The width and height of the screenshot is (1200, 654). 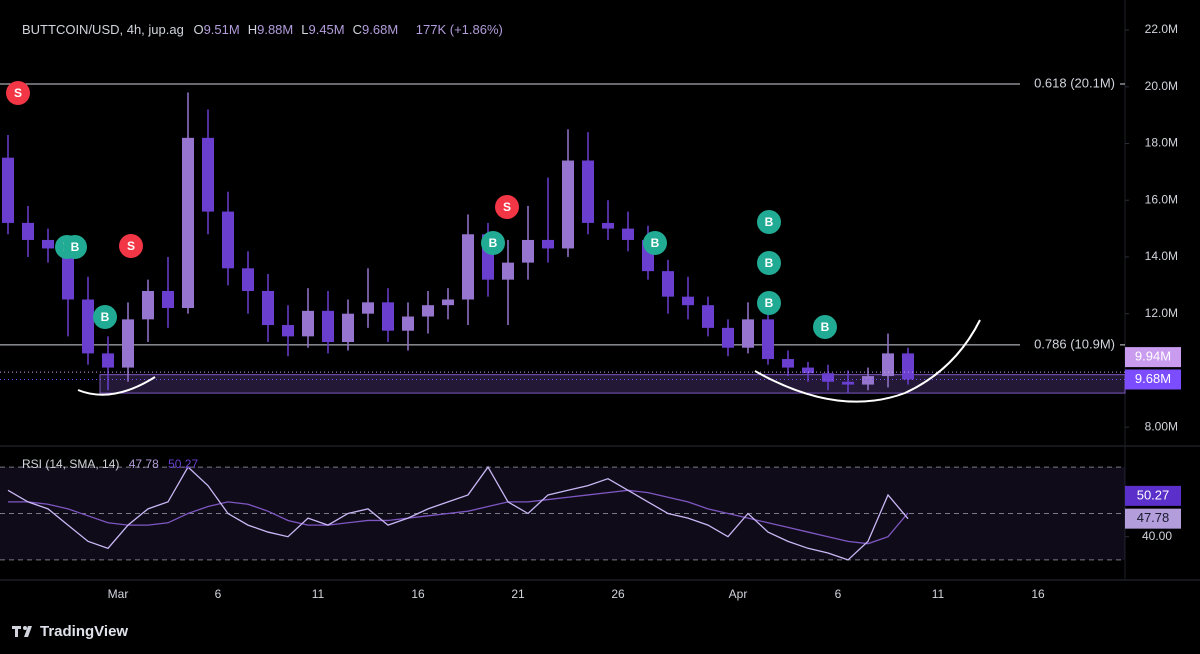 I want to click on y-tick-label: 14.0M, so click(x=1161, y=256).